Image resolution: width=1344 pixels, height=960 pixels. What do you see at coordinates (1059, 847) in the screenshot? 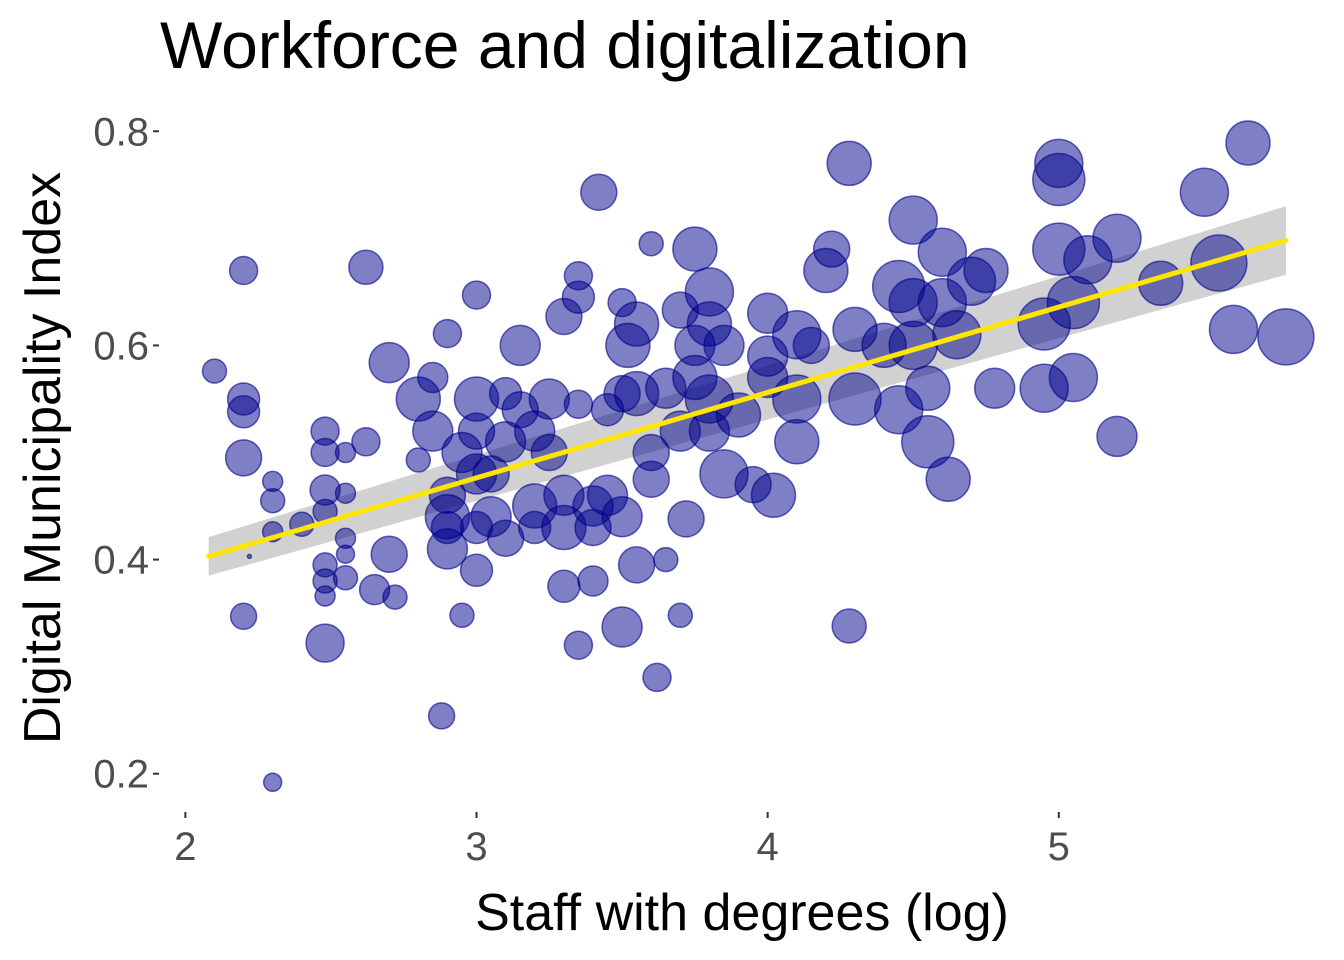
I see `x-tick-label: 5` at bounding box center [1059, 847].